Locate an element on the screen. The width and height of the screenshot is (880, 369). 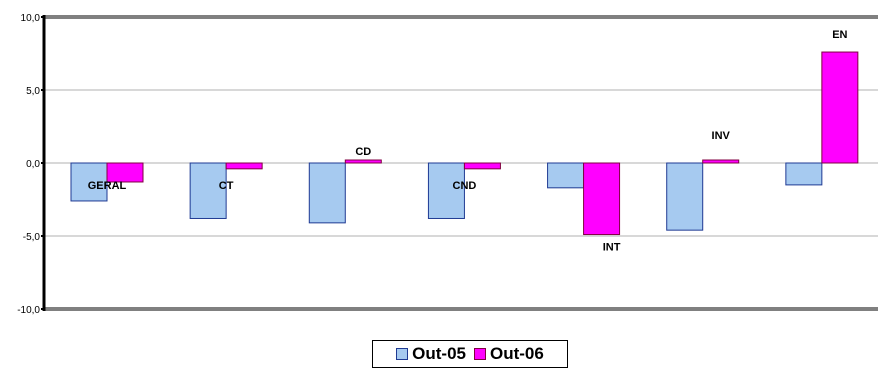
legend: Out-05 Out-06 is located at coordinates (470, 354).